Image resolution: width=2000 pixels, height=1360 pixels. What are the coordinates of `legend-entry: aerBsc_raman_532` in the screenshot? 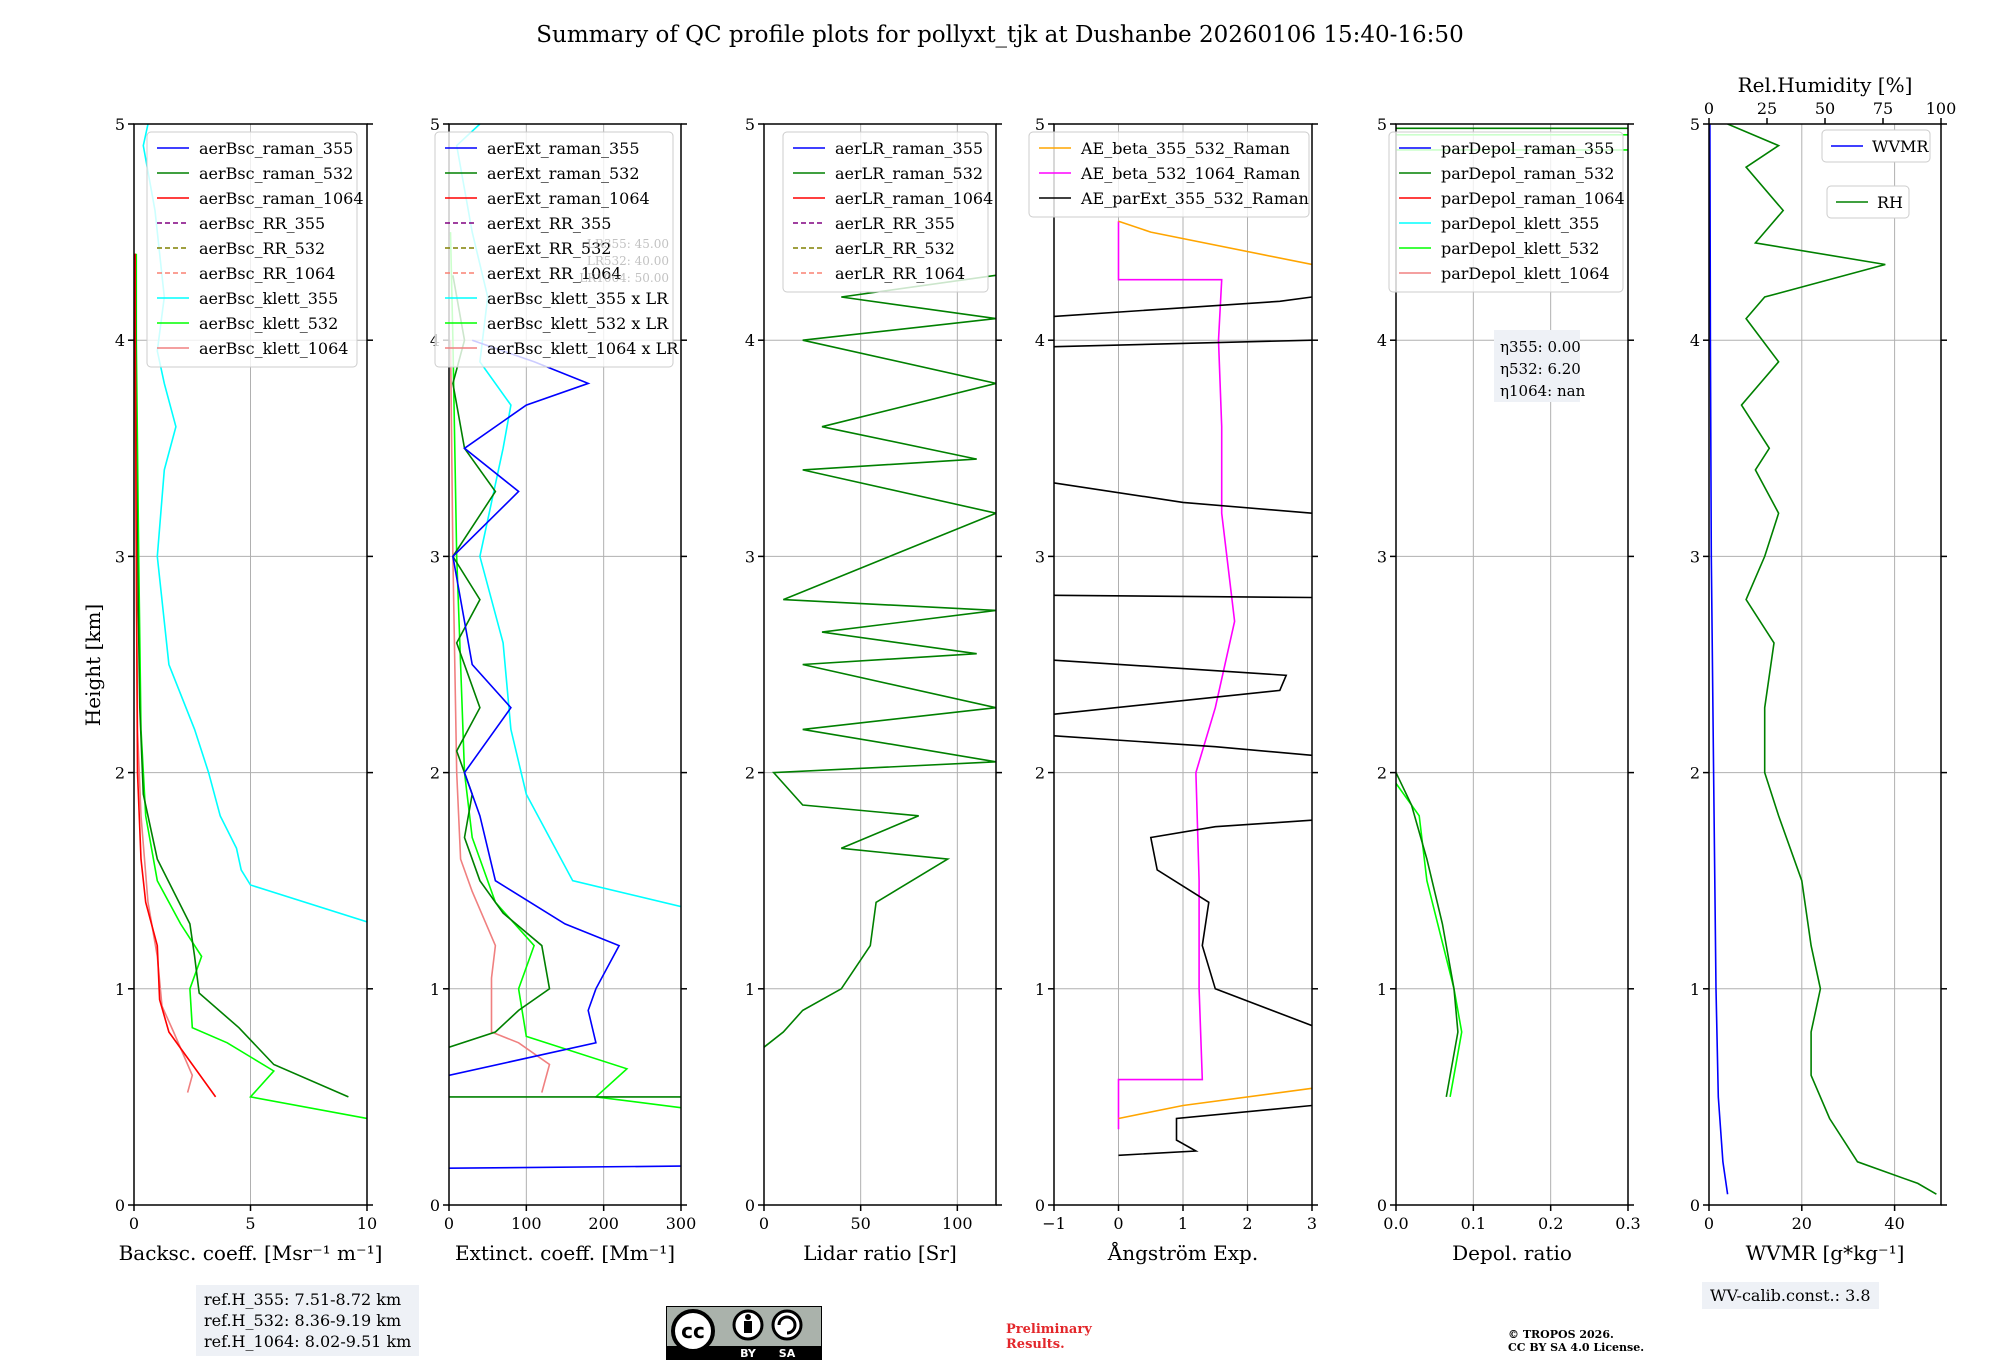 It's located at (276, 173).